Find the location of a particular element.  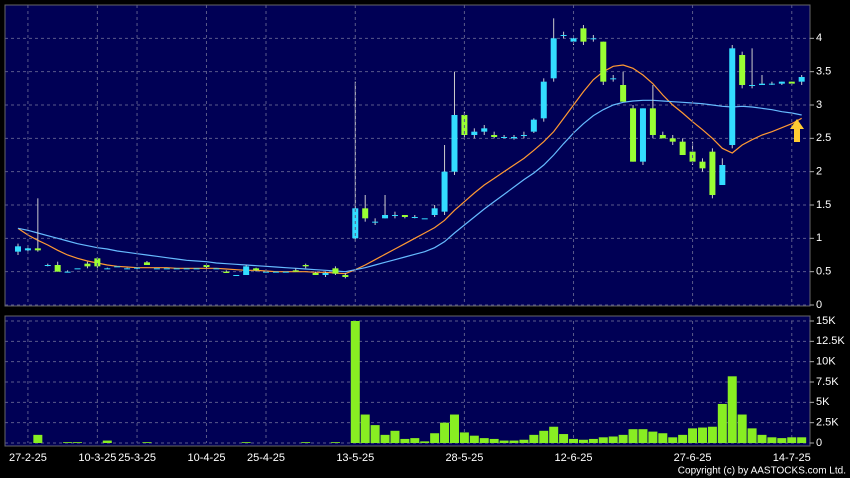

y-tick-label: 15K is located at coordinates (826, 321).